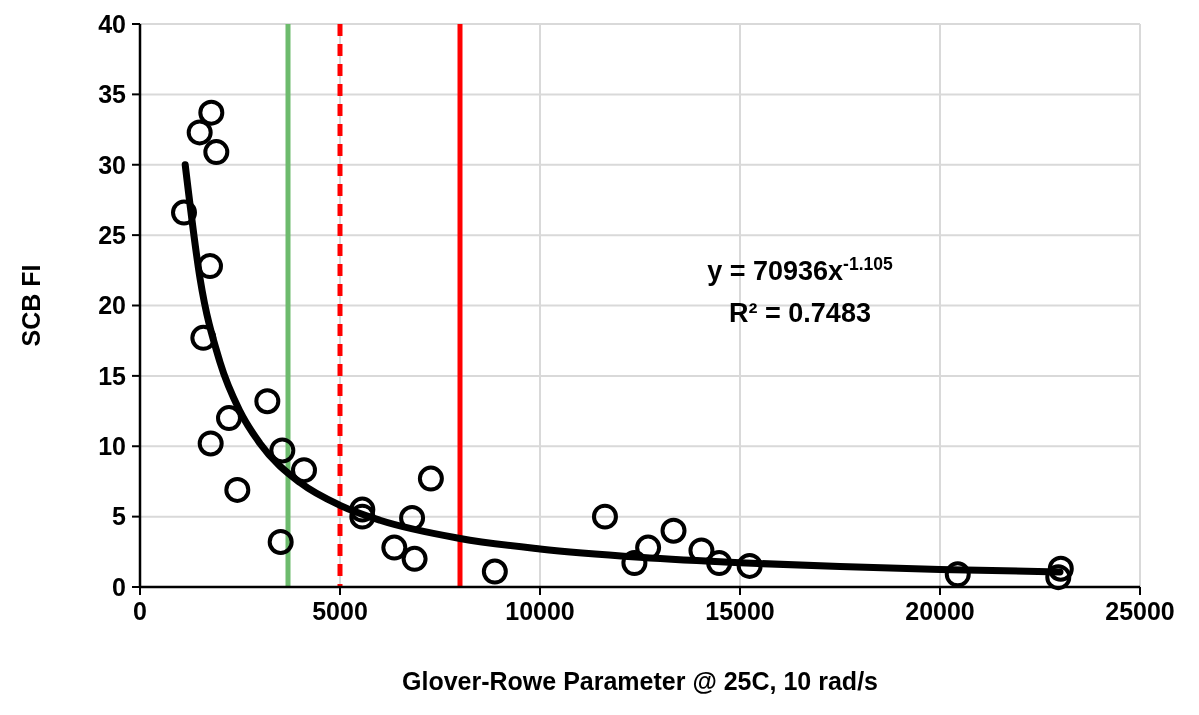  I want to click on y-tick-label: 40, so click(112, 23).